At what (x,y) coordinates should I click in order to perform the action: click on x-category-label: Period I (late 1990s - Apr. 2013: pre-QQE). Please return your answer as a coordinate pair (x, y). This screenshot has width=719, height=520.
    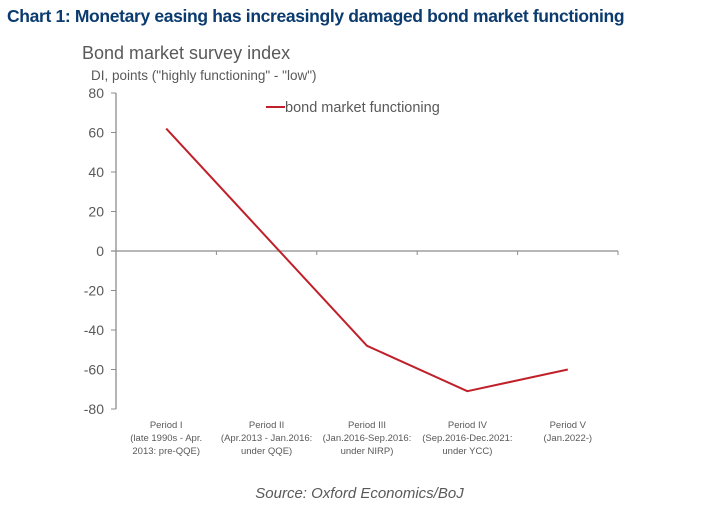
    Looking at the image, I should click on (166, 438).